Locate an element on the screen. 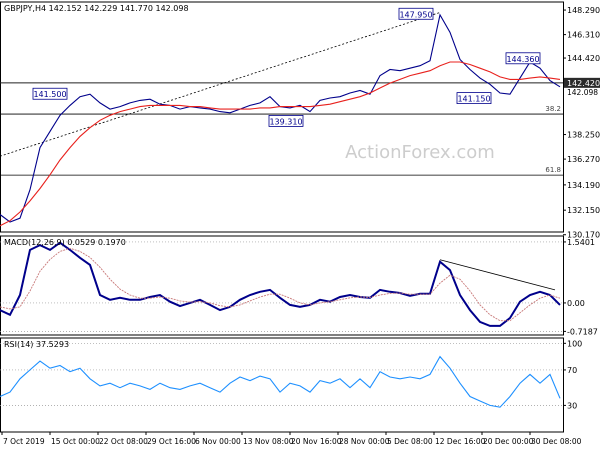 The height and width of the screenshot is (450, 600). trend-line is located at coordinates (497, 275).